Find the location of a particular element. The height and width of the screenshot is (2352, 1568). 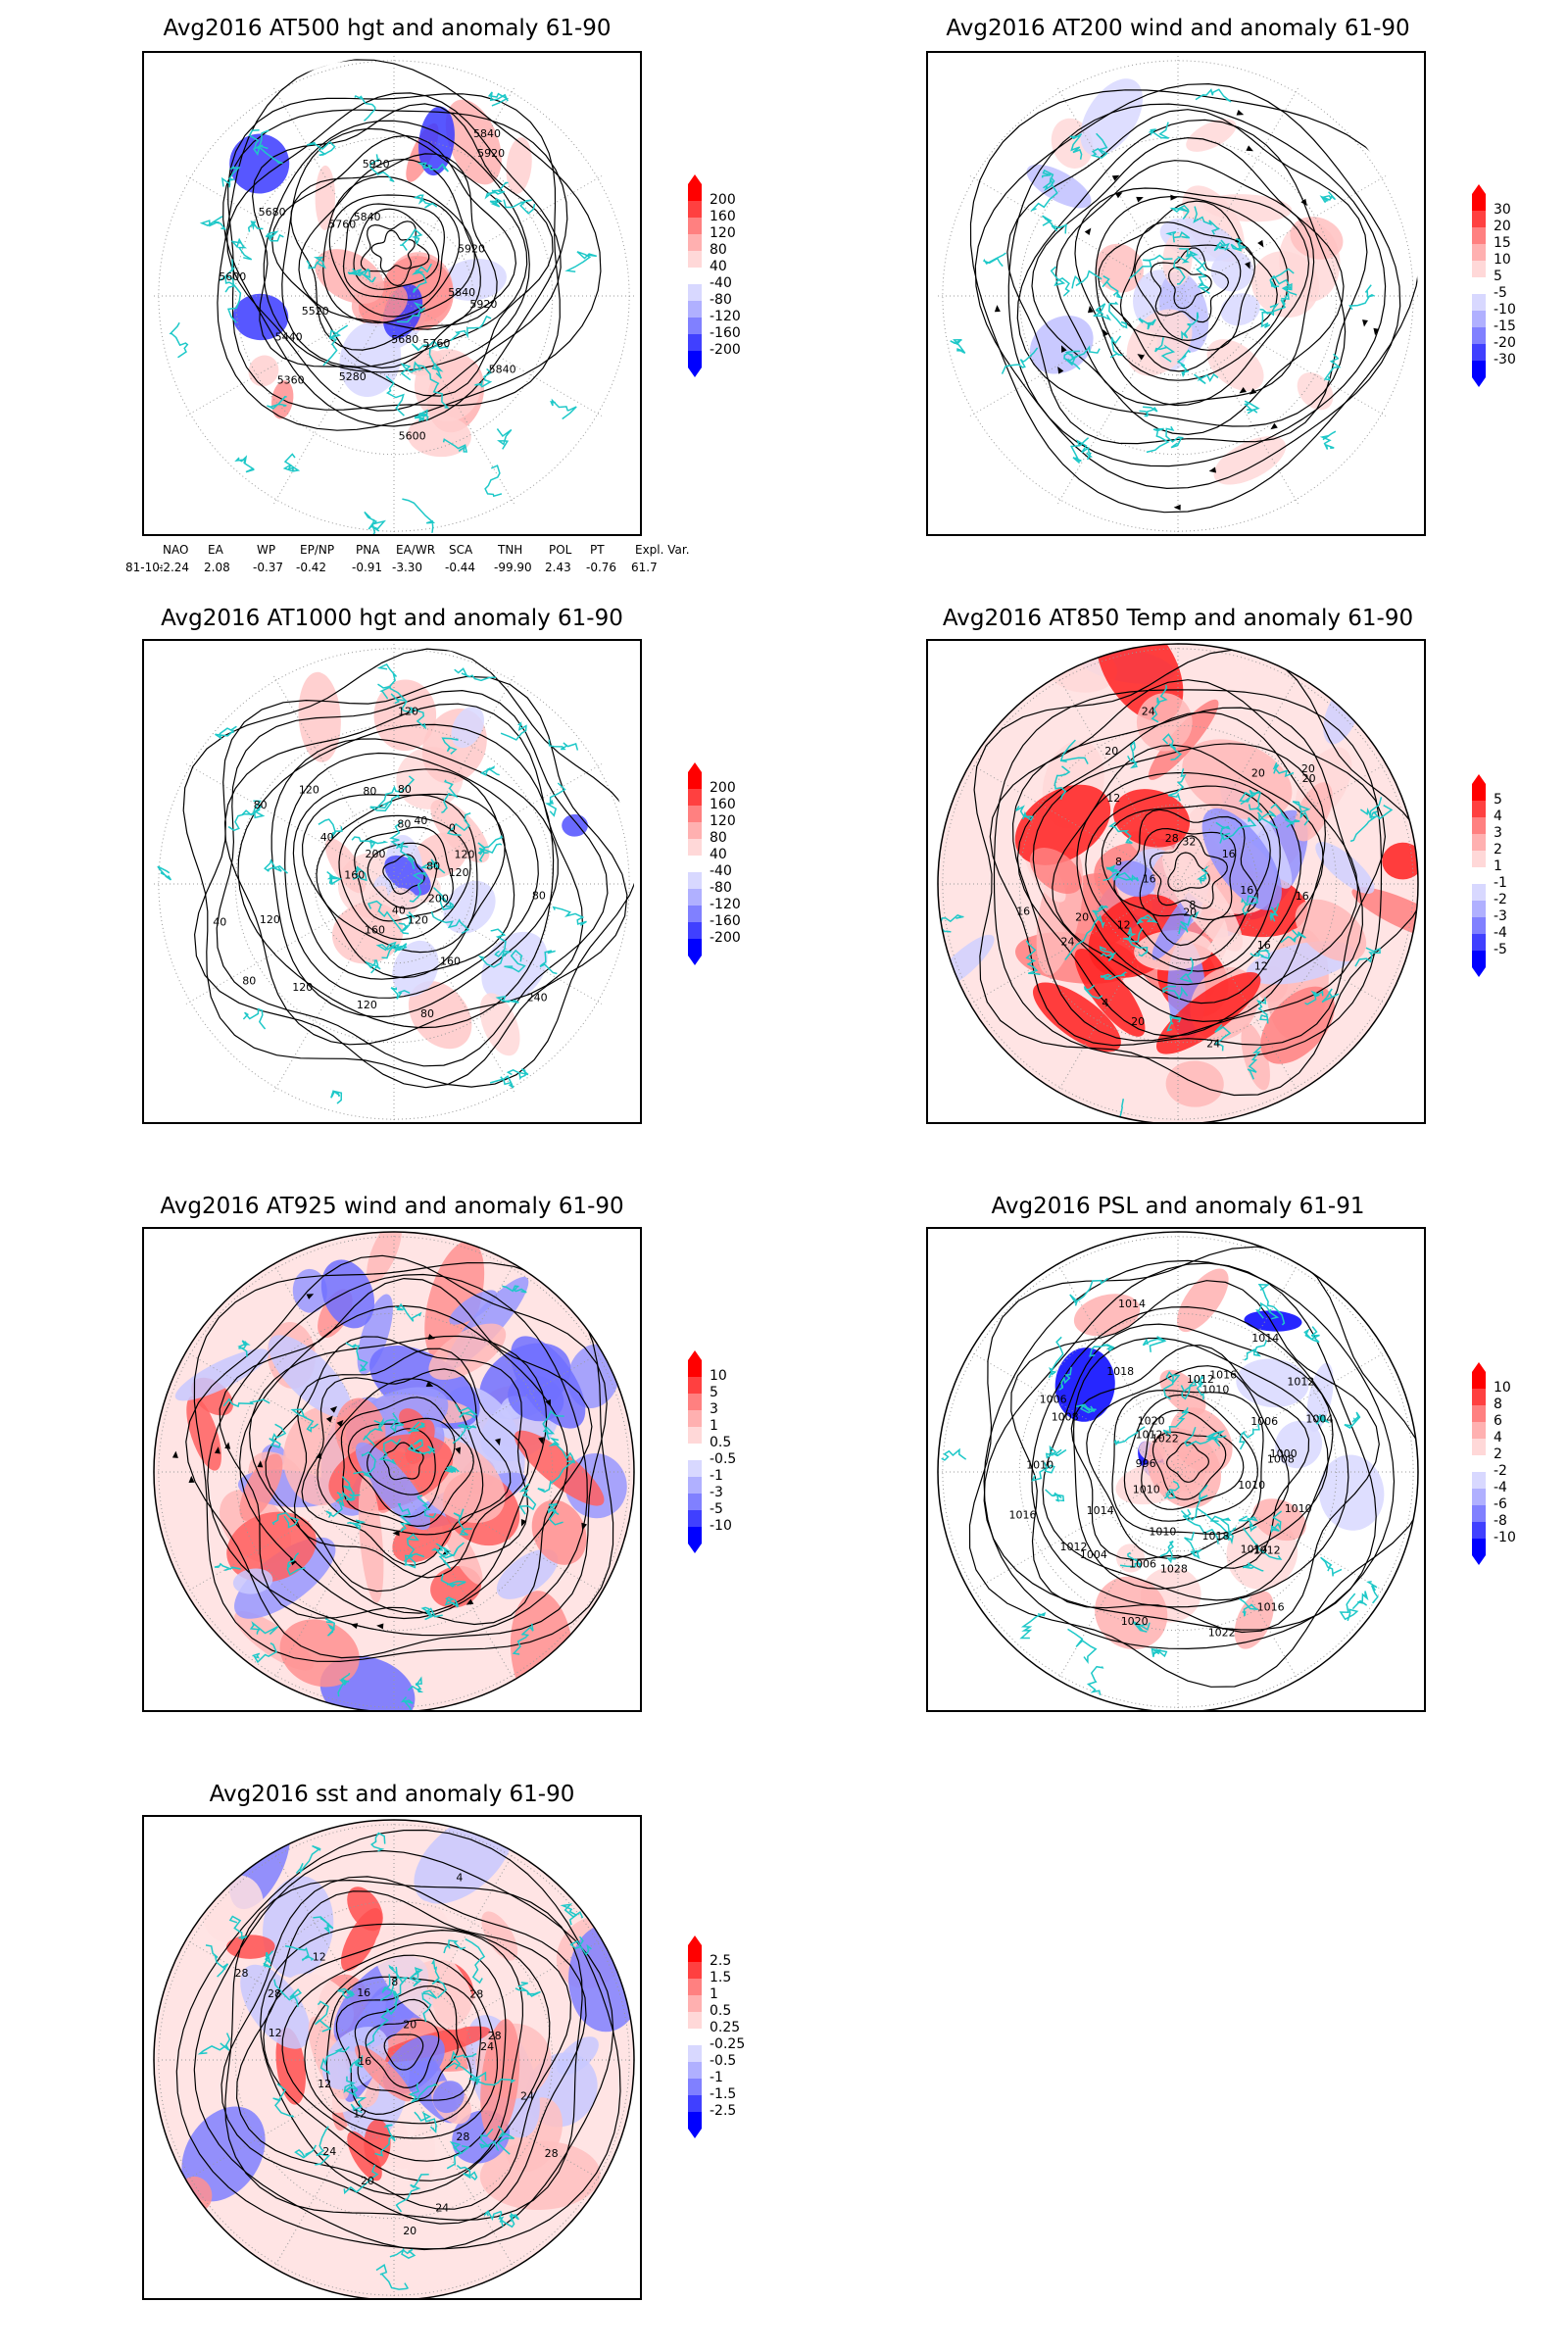

colorbar-label: -40 is located at coordinates (721, 283).